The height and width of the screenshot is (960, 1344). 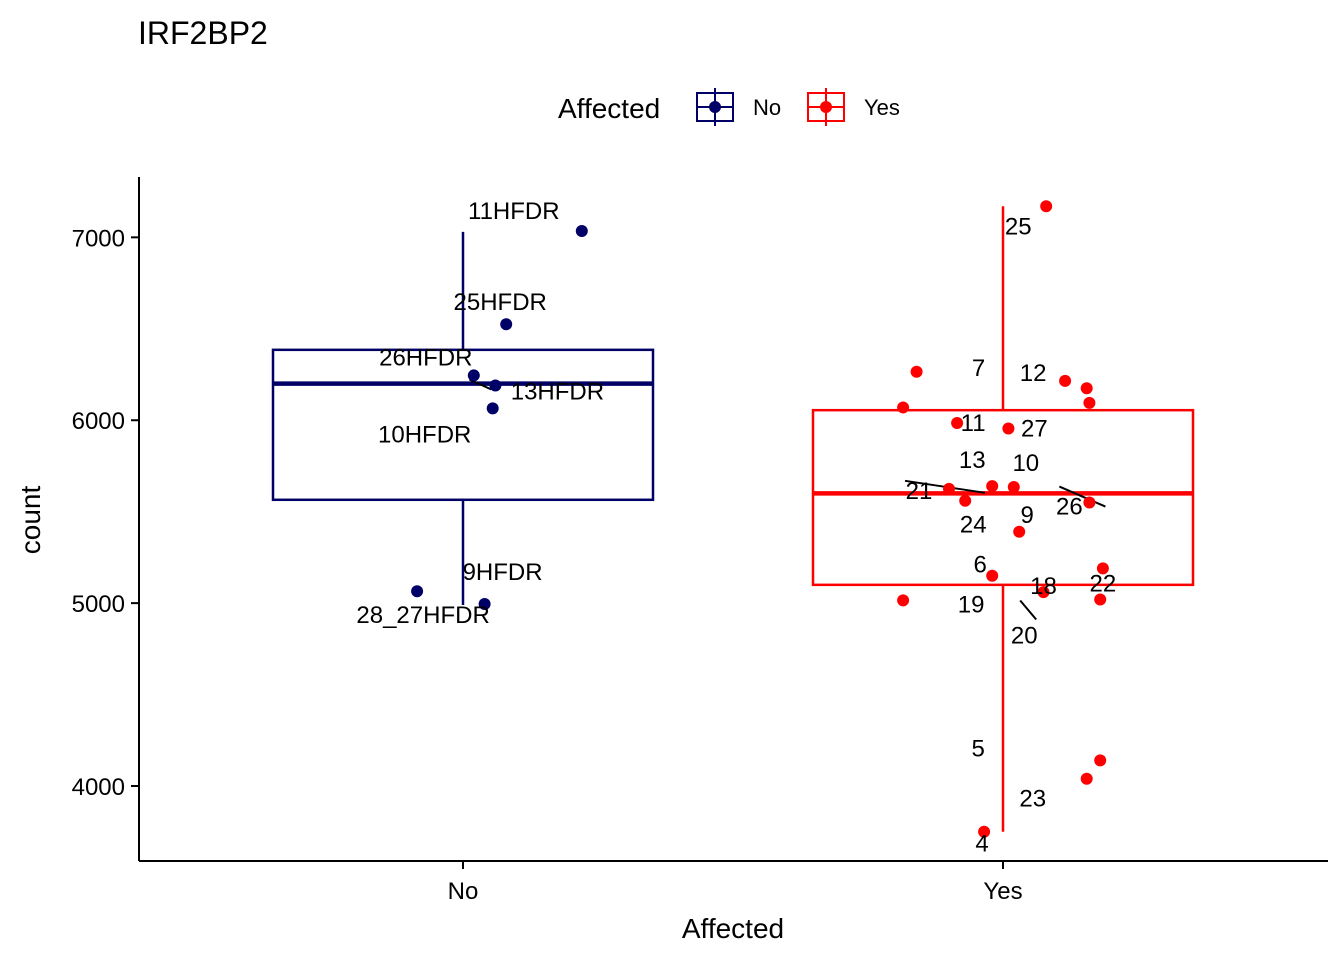 I want to click on point-label-27: 27, so click(x=1034, y=428).